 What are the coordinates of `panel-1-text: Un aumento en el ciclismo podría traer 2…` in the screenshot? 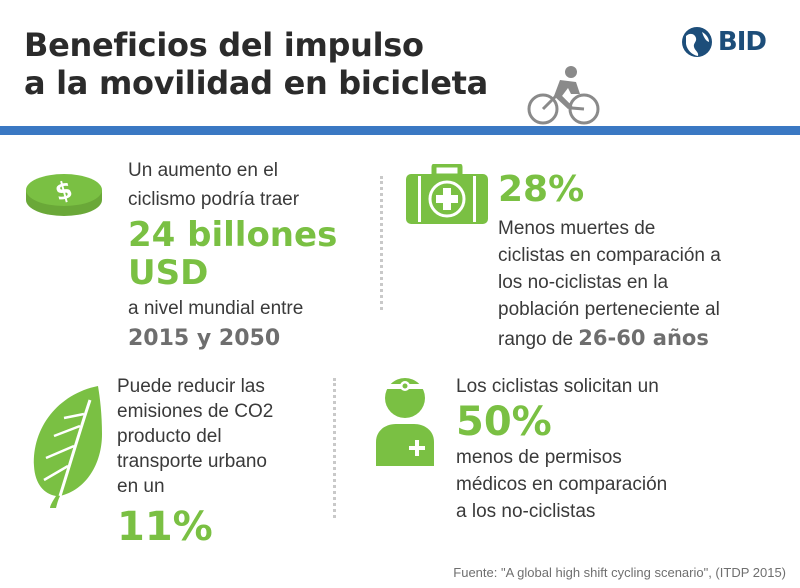 It's located at (253, 255).